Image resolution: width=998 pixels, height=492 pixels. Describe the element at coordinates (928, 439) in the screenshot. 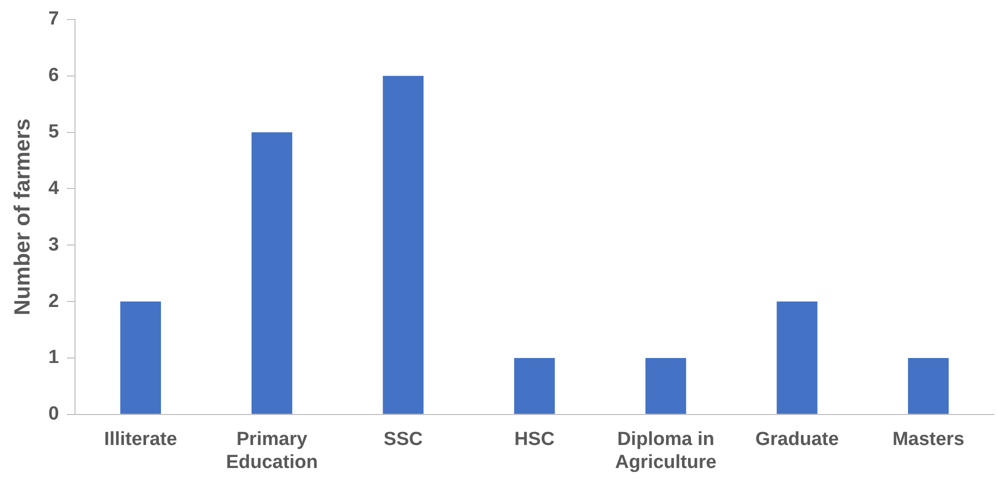

I see `x-tick-label: Masters` at that location.